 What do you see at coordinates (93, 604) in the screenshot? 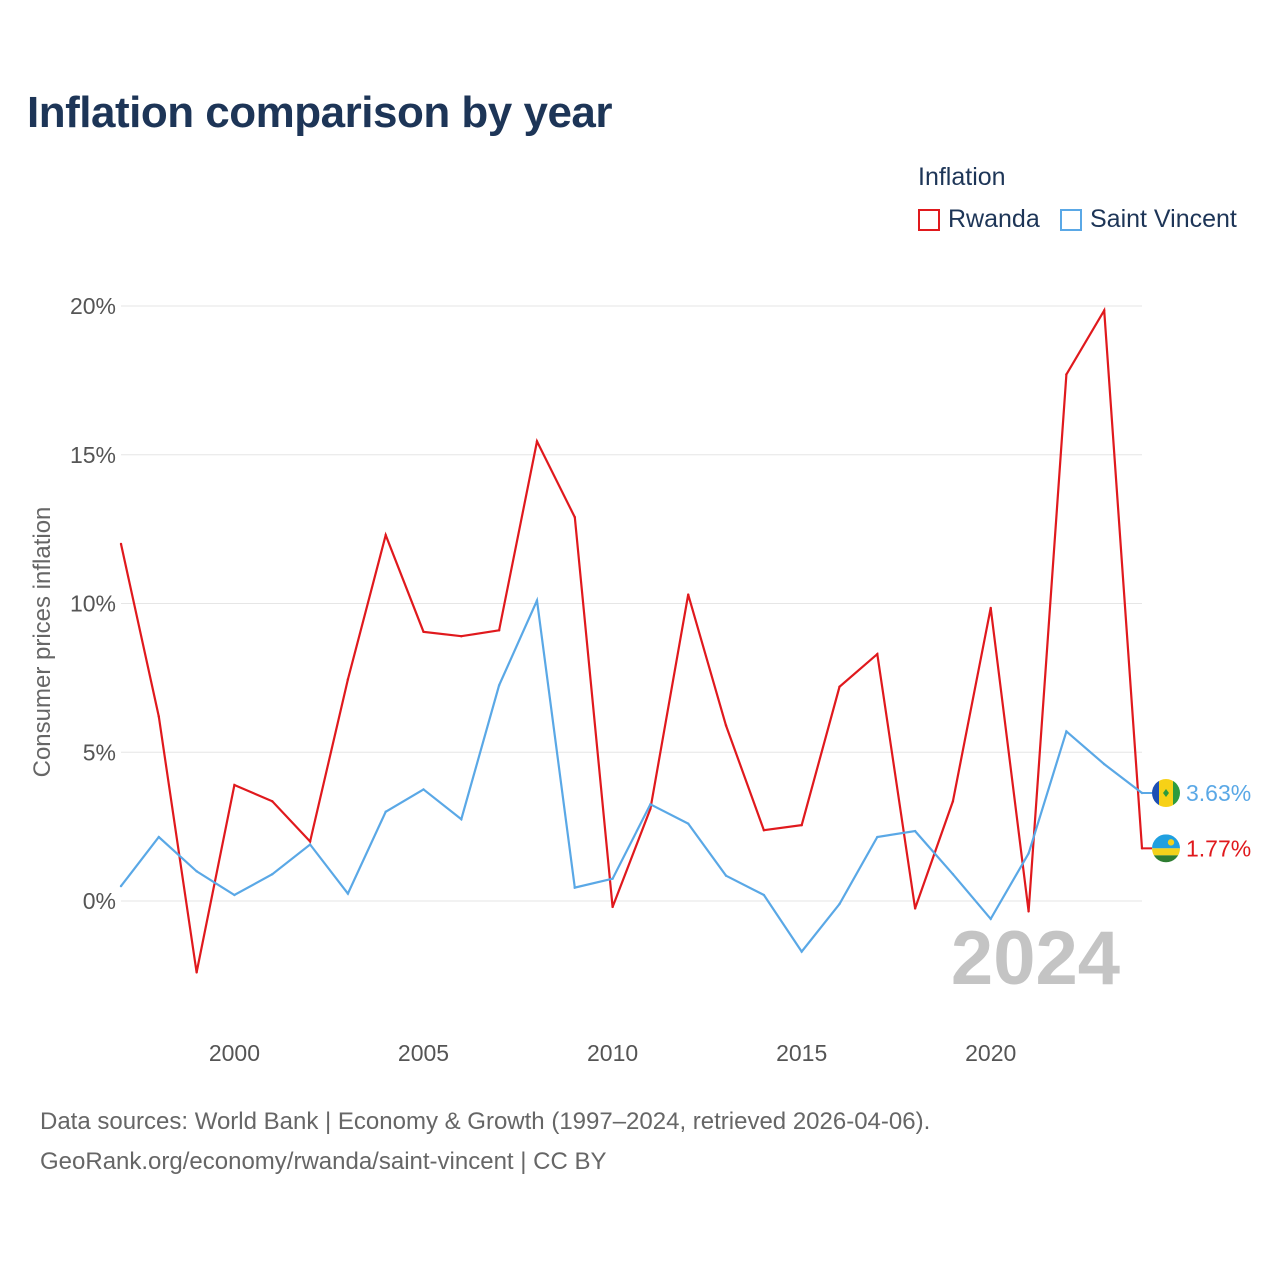
I see `y-tick-label: 10%` at bounding box center [93, 604].